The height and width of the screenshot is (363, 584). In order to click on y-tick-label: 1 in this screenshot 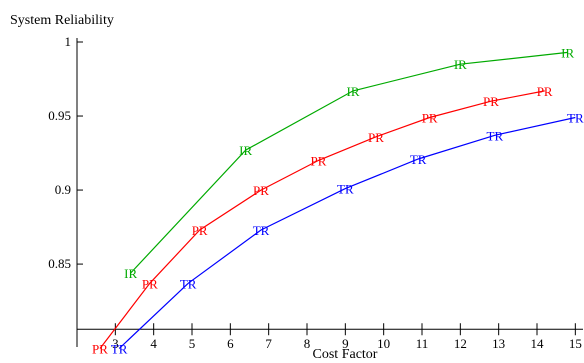, I will do `click(68, 41)`.